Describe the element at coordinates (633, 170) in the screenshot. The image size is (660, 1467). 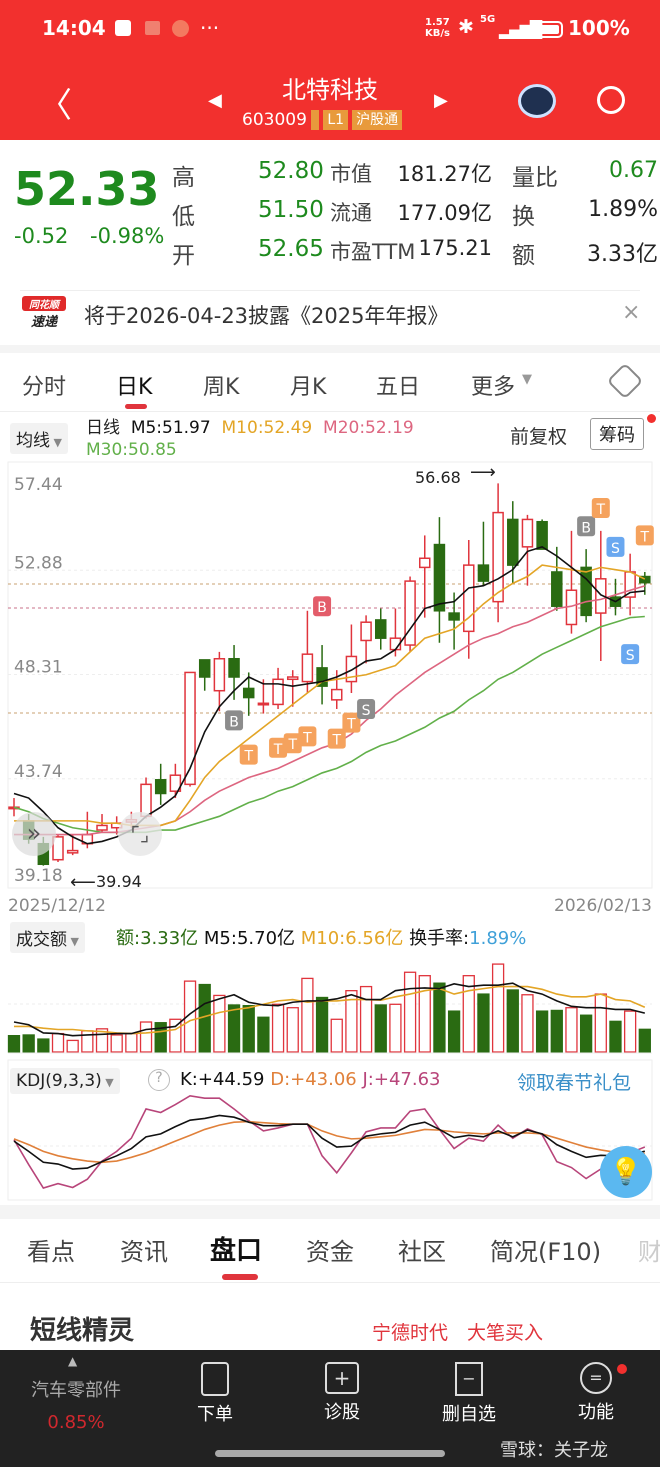
I see `quote-value: 0.67` at that location.